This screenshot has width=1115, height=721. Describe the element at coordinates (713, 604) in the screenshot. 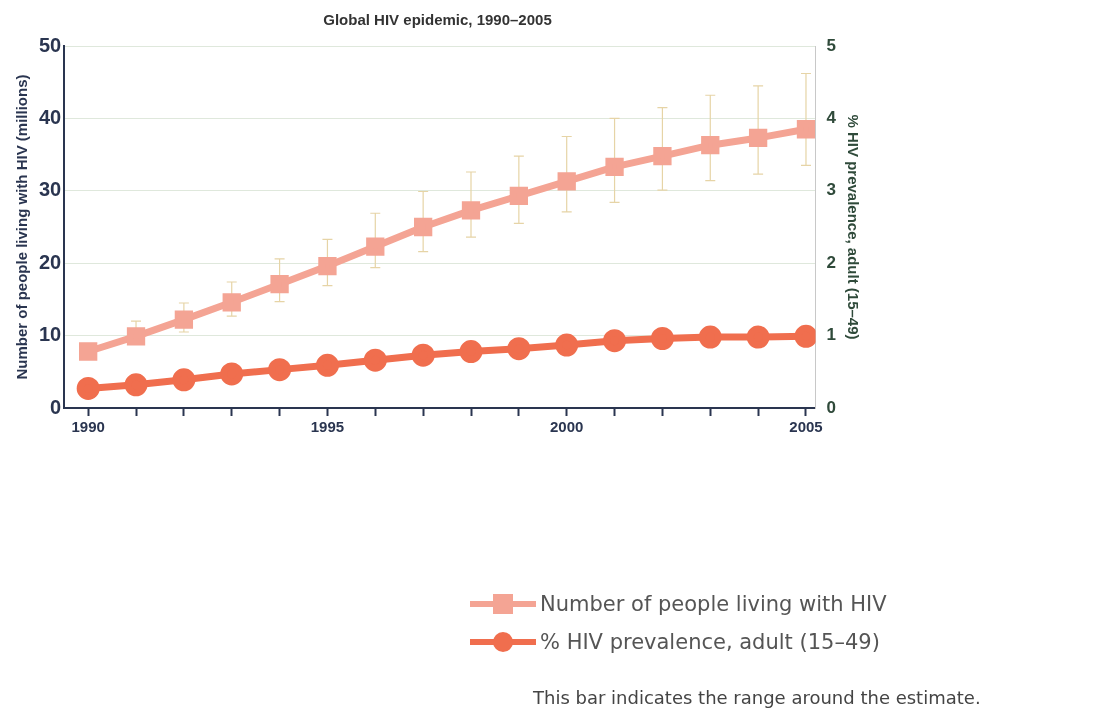

I see `legend-label: Number of people living with HIV` at that location.